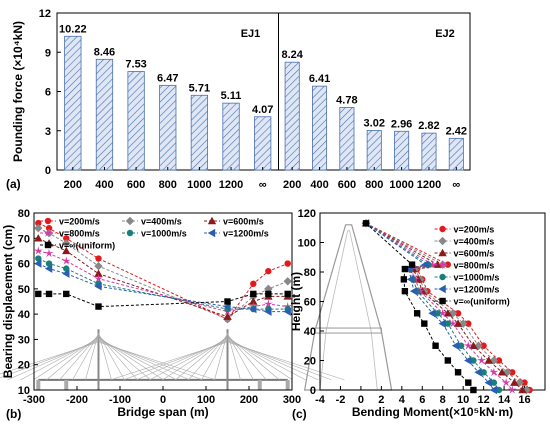 This screenshot has height=426, width=550. I want to click on panel-label: (a), so click(13, 184).